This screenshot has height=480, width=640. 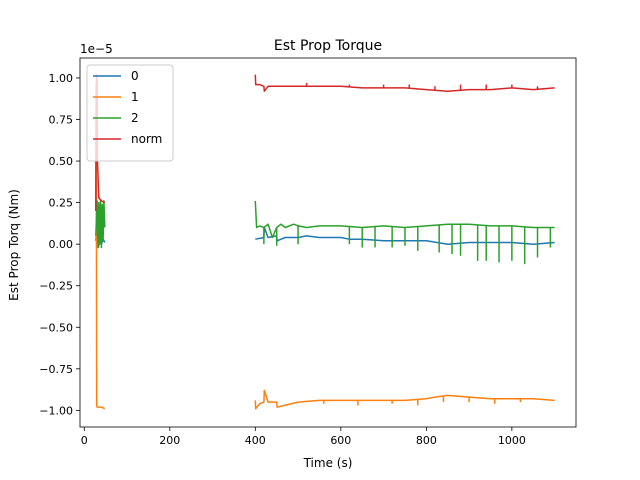 What do you see at coordinates (61, 120) in the screenshot?
I see `y-tick-label: 0.75` at bounding box center [61, 120].